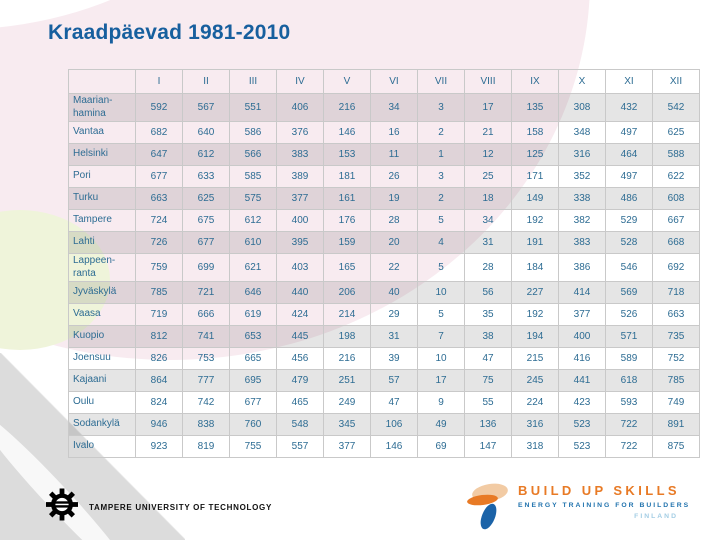 This screenshot has height=540, width=720. I want to click on value-cell: 383, so click(300, 154).